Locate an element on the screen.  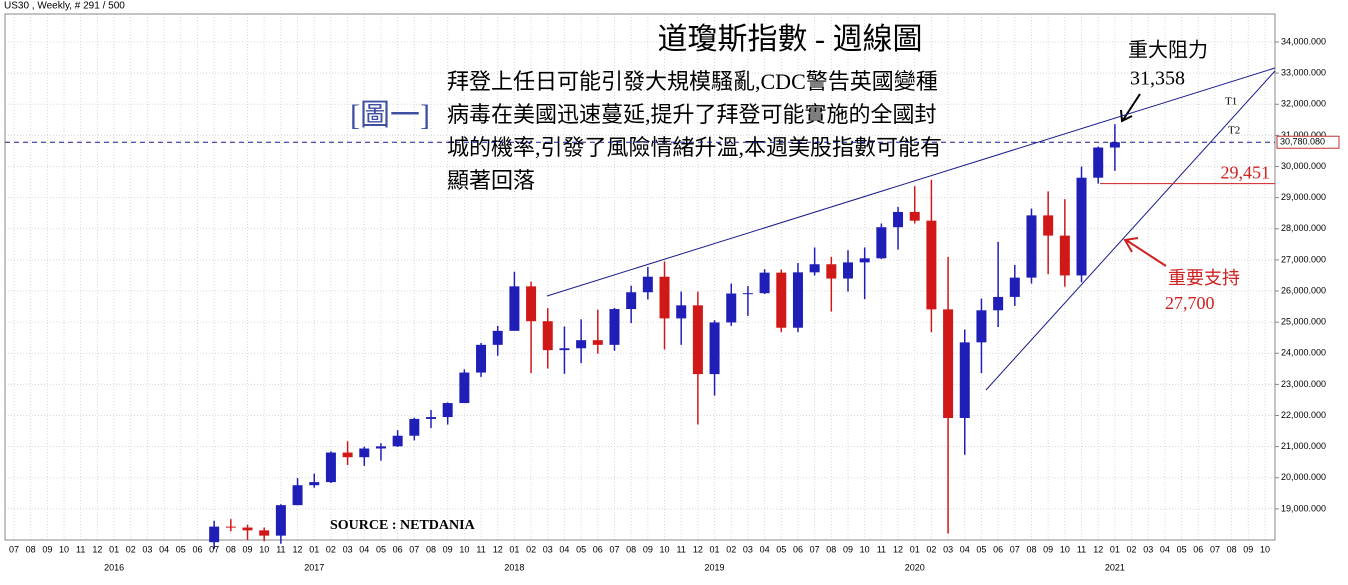
annotation-line: 顯著回落 is located at coordinates (491, 180).